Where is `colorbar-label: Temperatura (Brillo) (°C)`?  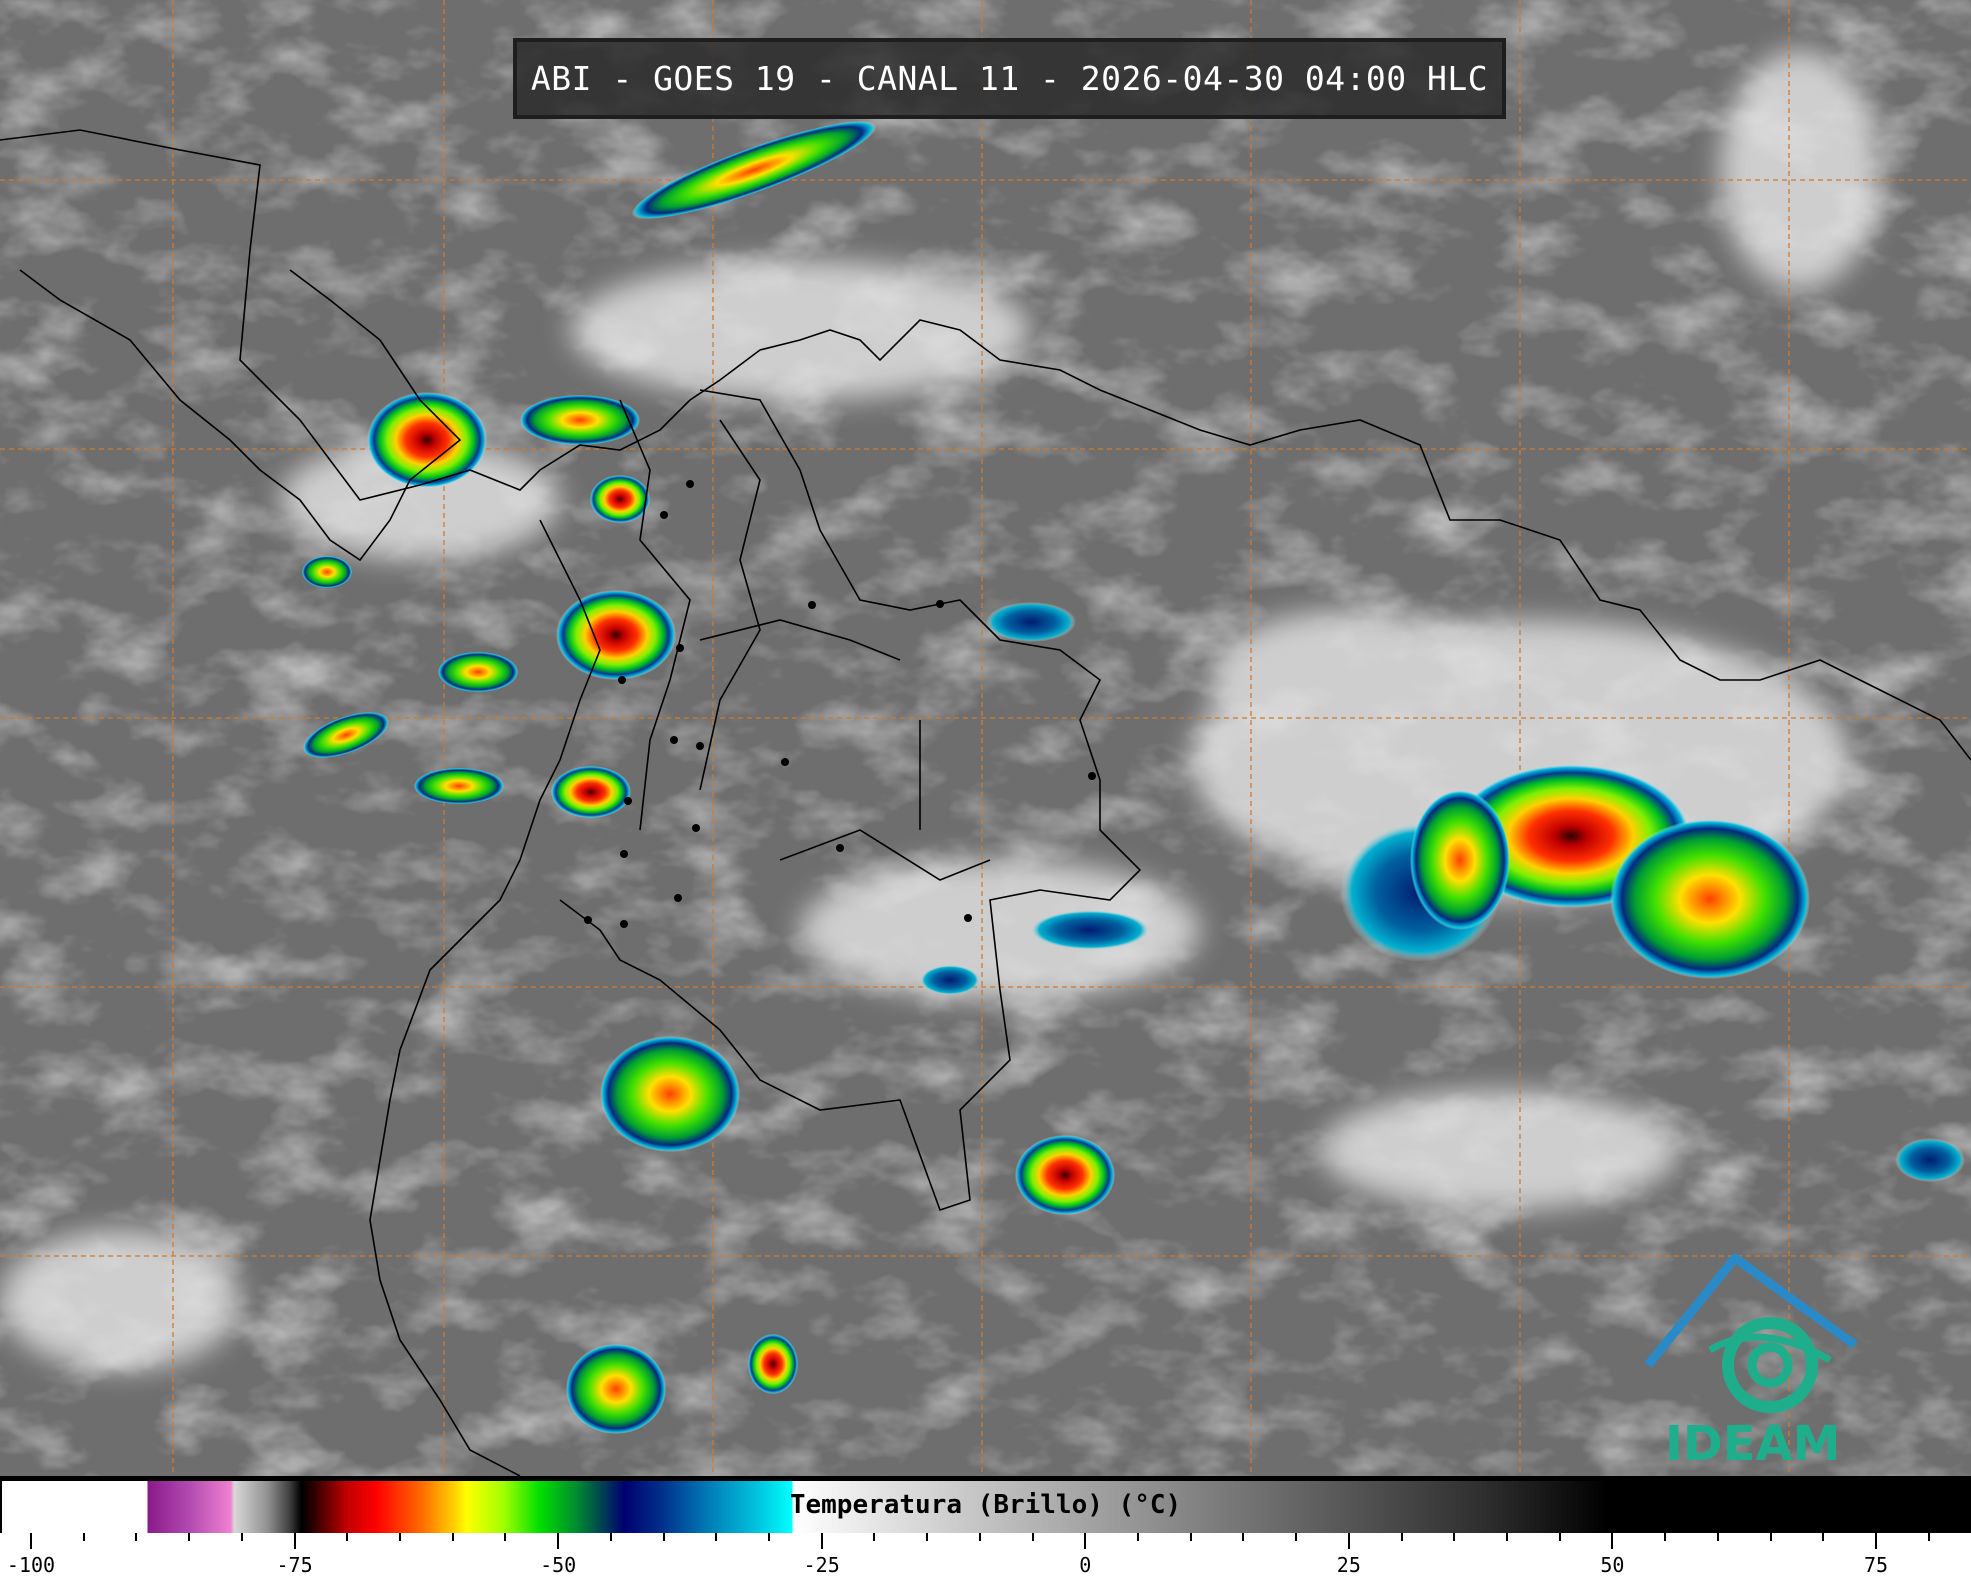
colorbar-label: Temperatura (Brillo) (°C) is located at coordinates (985, 1505).